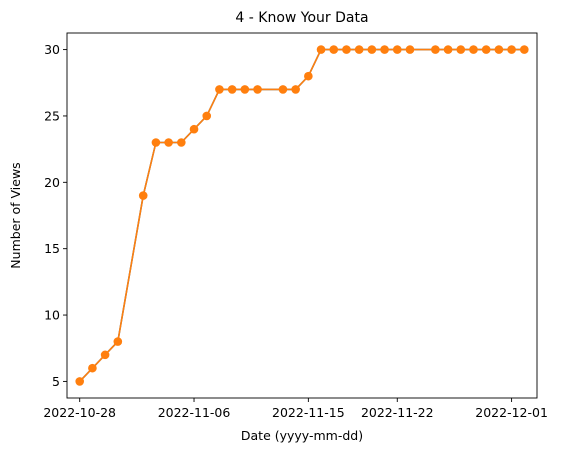 This screenshot has height=453, width=567. What do you see at coordinates (511, 412) in the screenshot?
I see `x-tick-label: 2022-12-01` at bounding box center [511, 412].